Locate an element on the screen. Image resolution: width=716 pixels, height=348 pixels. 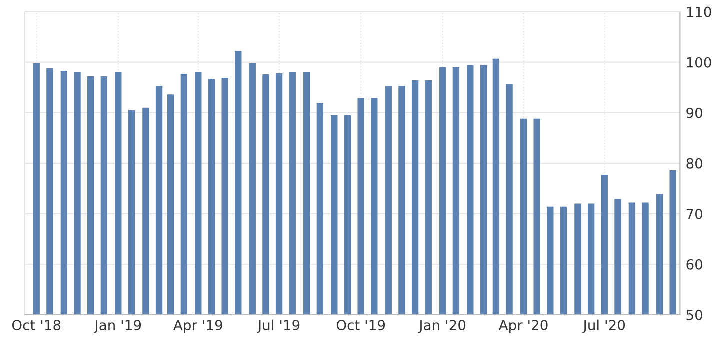
y-tick-label: 50 is located at coordinates (694, 315).